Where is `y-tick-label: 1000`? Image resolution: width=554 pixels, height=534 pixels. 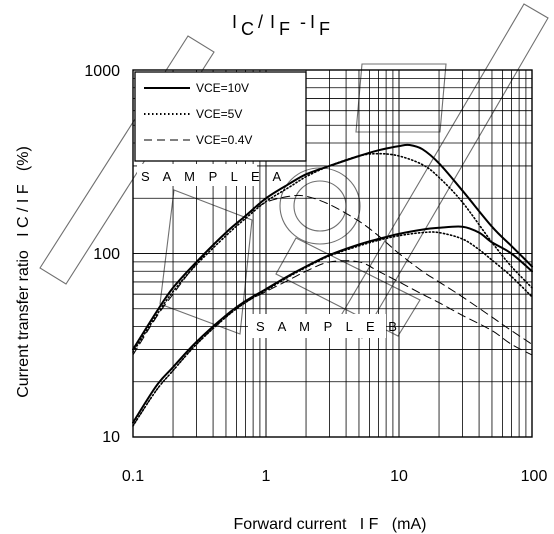 y-tick-label: 1000 is located at coordinates (102, 71).